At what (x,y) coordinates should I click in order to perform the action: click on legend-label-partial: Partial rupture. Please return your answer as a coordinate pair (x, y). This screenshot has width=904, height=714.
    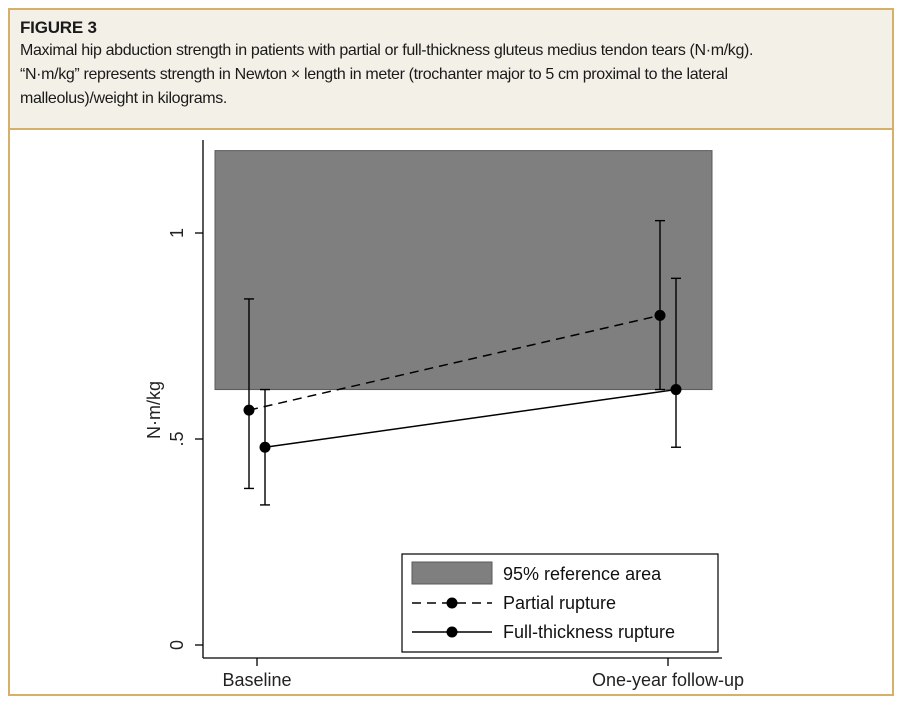
    Looking at the image, I should click on (559, 603).